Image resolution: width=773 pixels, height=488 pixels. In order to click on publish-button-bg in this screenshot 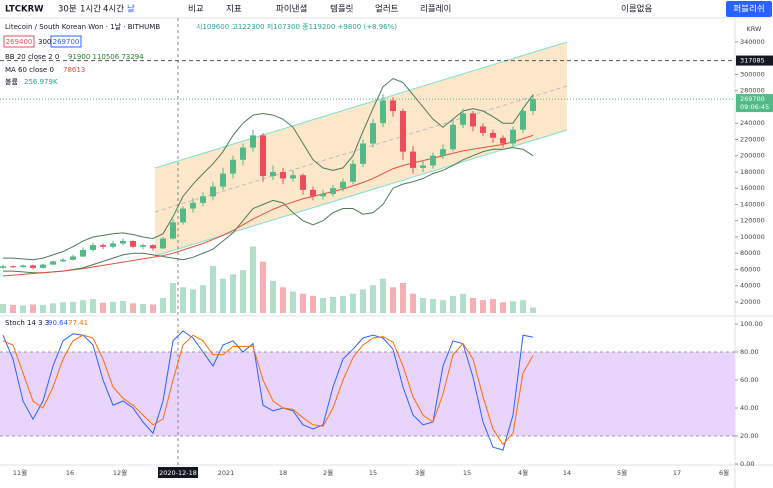, I will do `click(749, 9)`.